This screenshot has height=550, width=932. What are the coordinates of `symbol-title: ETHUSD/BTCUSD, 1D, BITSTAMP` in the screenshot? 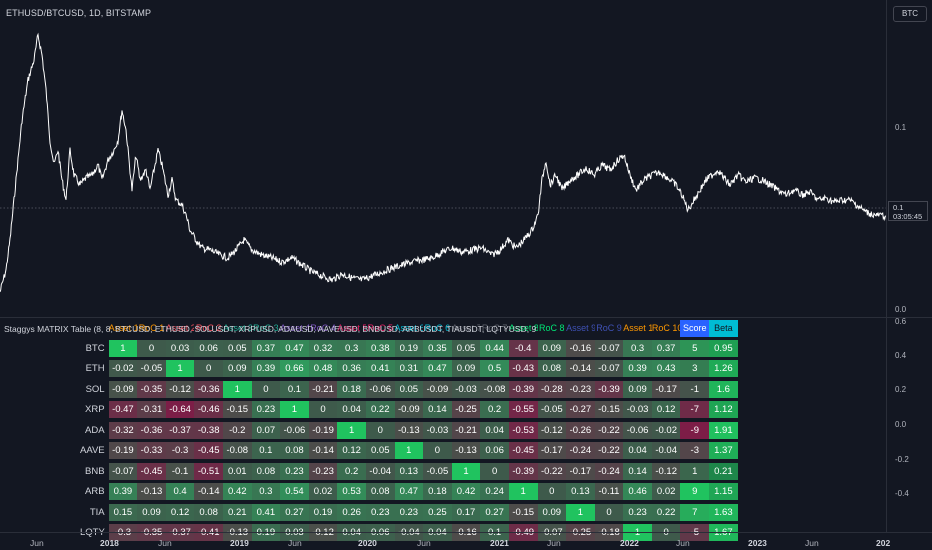 It's located at (79, 13).